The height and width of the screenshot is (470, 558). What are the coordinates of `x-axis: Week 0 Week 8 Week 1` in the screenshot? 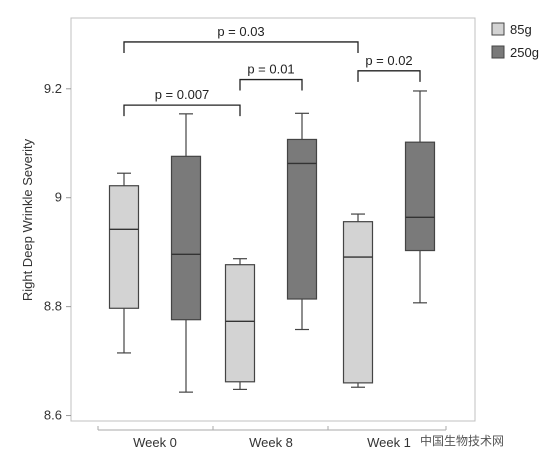 It's located at (272, 438).